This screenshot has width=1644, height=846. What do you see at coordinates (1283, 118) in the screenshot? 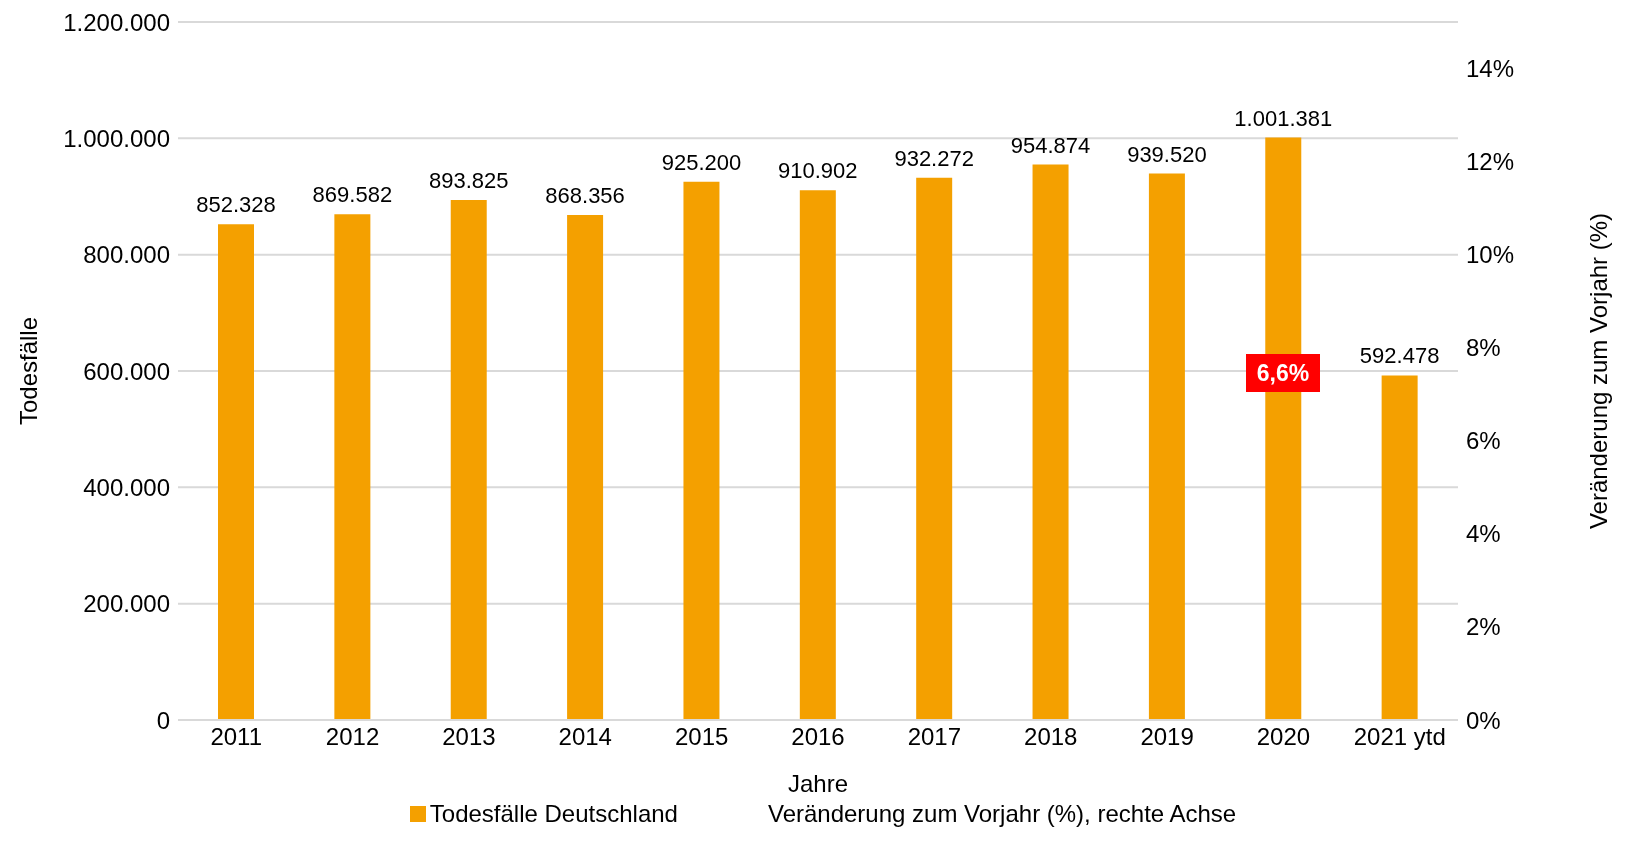
I see `data-label: 1.001.381` at bounding box center [1283, 118].